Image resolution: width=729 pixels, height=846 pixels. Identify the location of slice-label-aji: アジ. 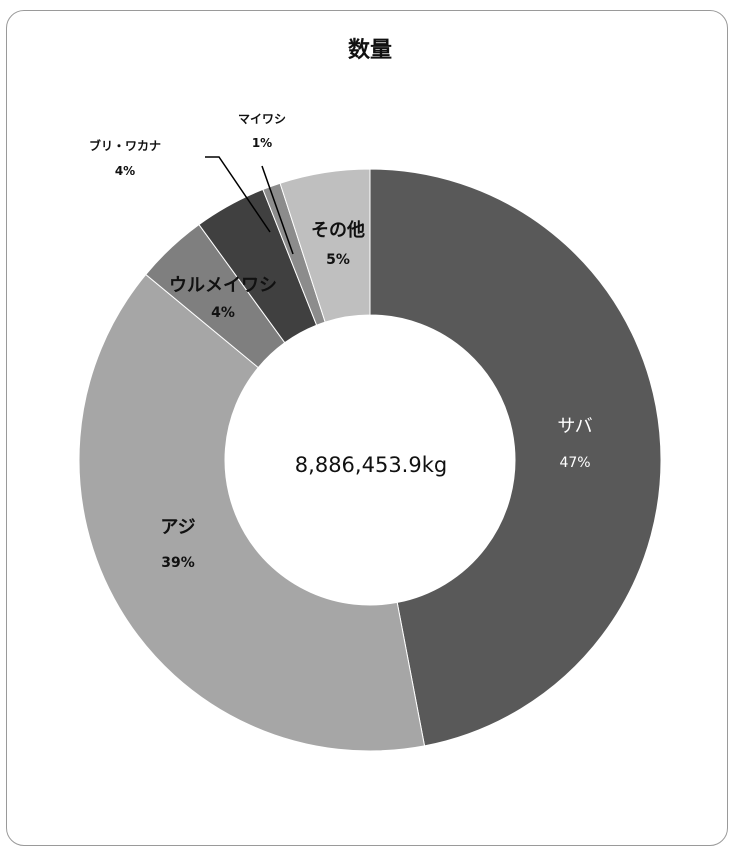
(177, 527).